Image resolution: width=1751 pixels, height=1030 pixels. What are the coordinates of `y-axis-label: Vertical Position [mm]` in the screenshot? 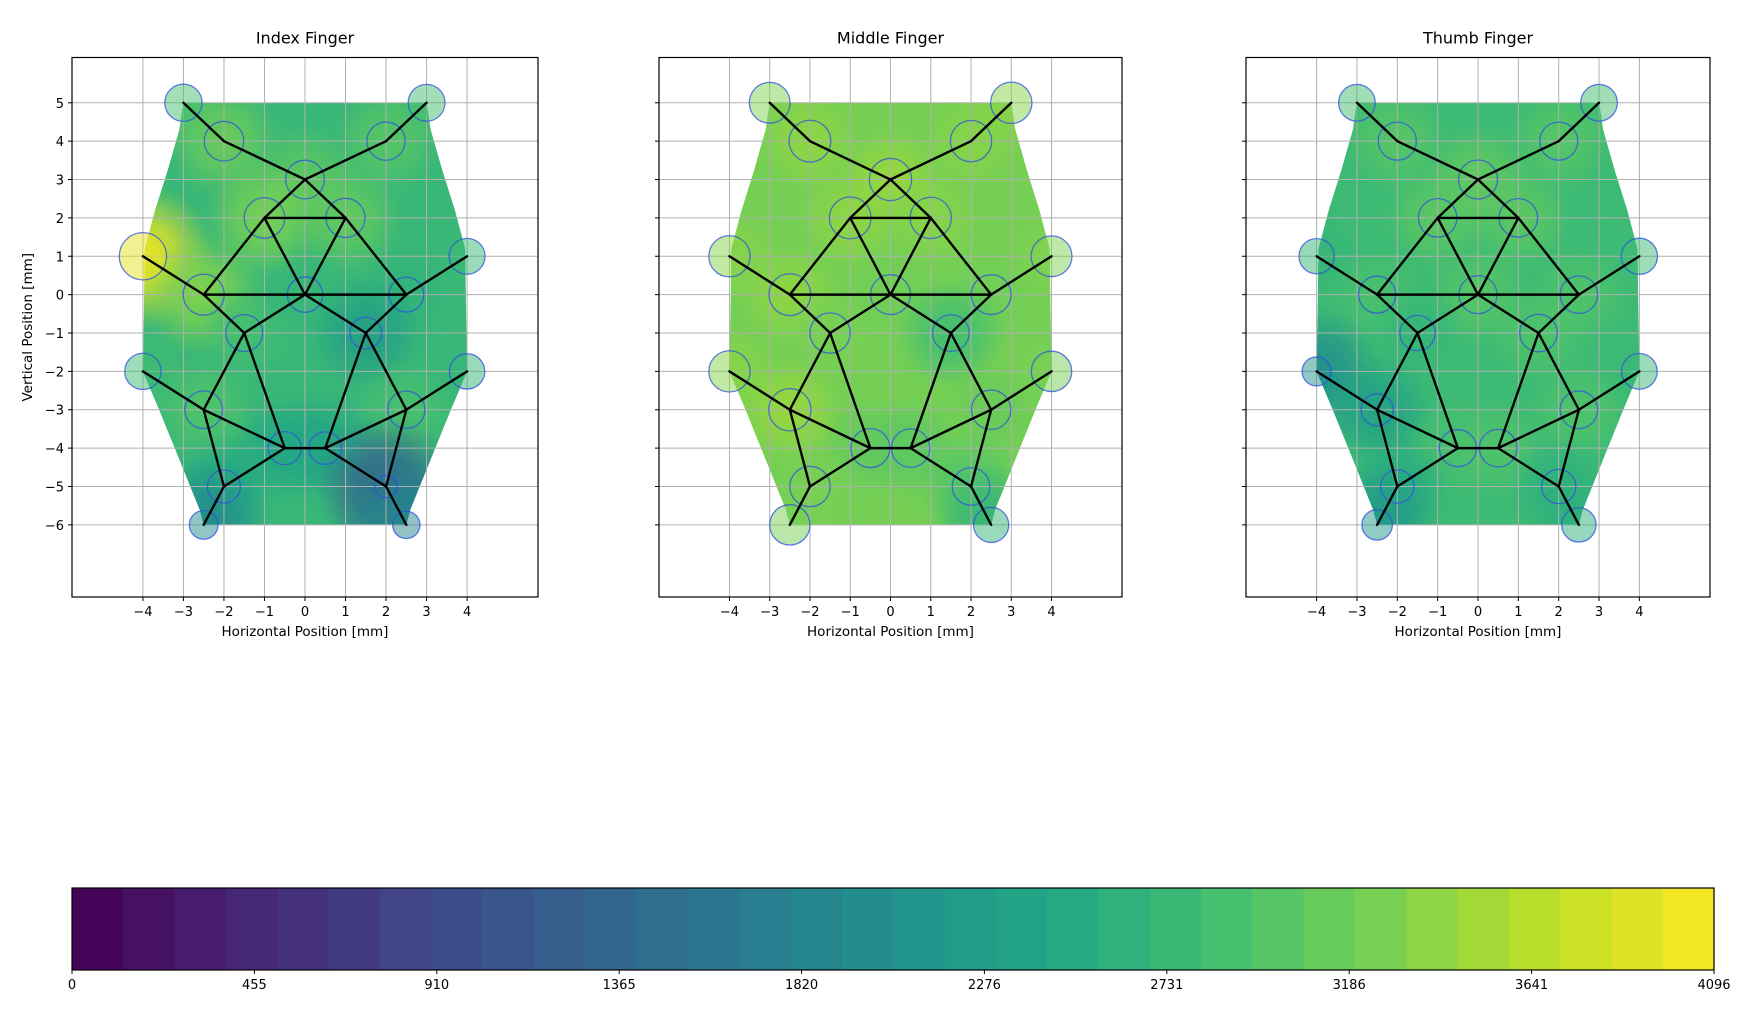 It's located at (28, 327).